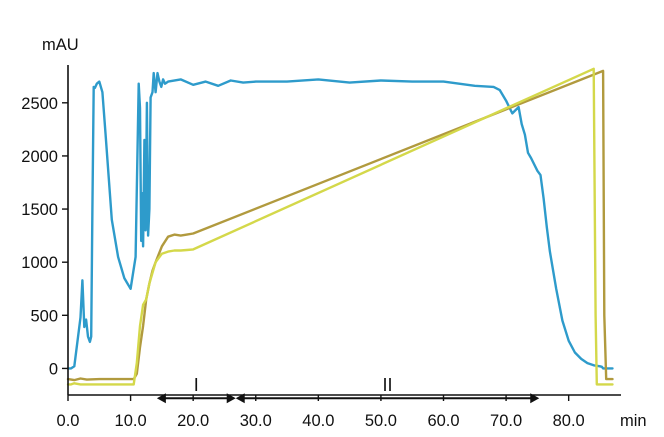 This screenshot has width=664, height=437. Describe the element at coordinates (318, 421) in the screenshot. I see `x-tick-label: 40.0` at that location.